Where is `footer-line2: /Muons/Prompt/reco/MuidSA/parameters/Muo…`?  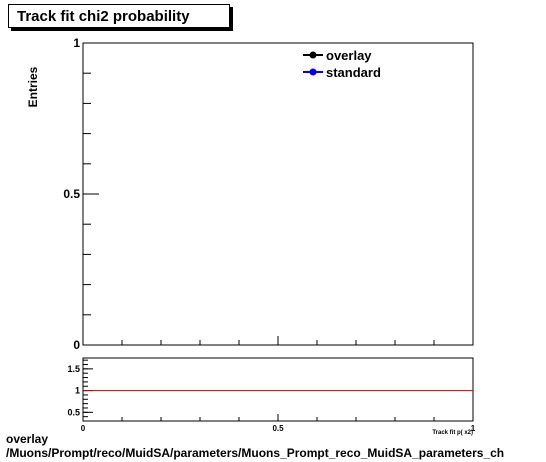
footer-line2: /Muons/Prompt/reco/MuidSA/parameters/Muo… is located at coordinates (255, 453).